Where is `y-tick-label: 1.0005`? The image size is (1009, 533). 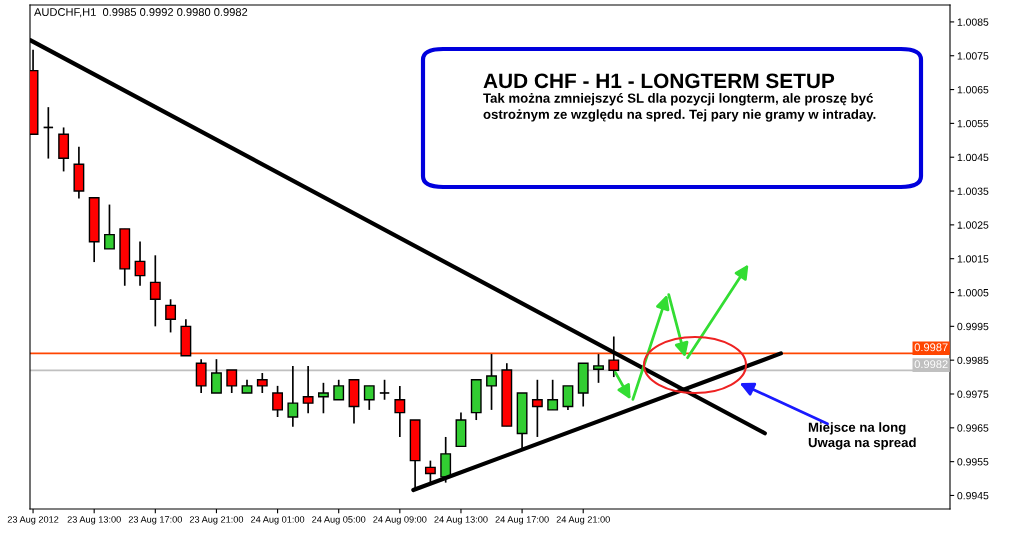 y-tick-label: 1.0005 is located at coordinates (973, 293).